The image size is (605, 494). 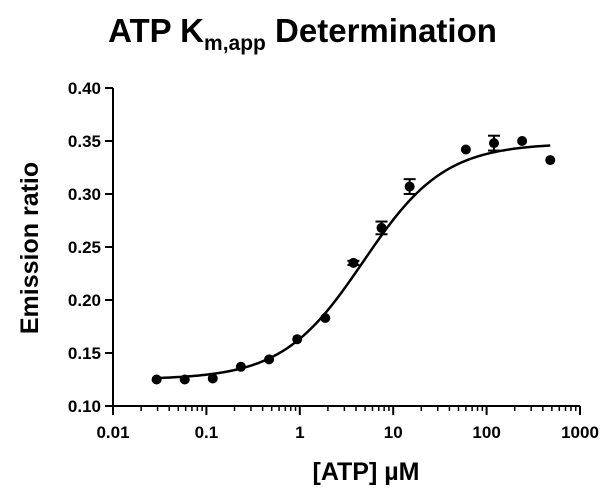 I want to click on y-tick-label: 0.10, so click(x=84, y=406).